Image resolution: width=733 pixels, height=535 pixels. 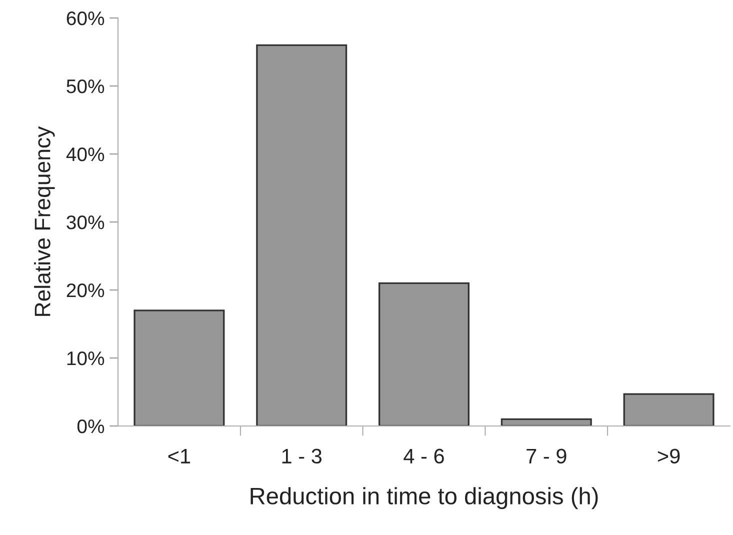 What do you see at coordinates (424, 498) in the screenshot?
I see `x-axis-title: Reduction in time to diagnosis (h)` at bounding box center [424, 498].